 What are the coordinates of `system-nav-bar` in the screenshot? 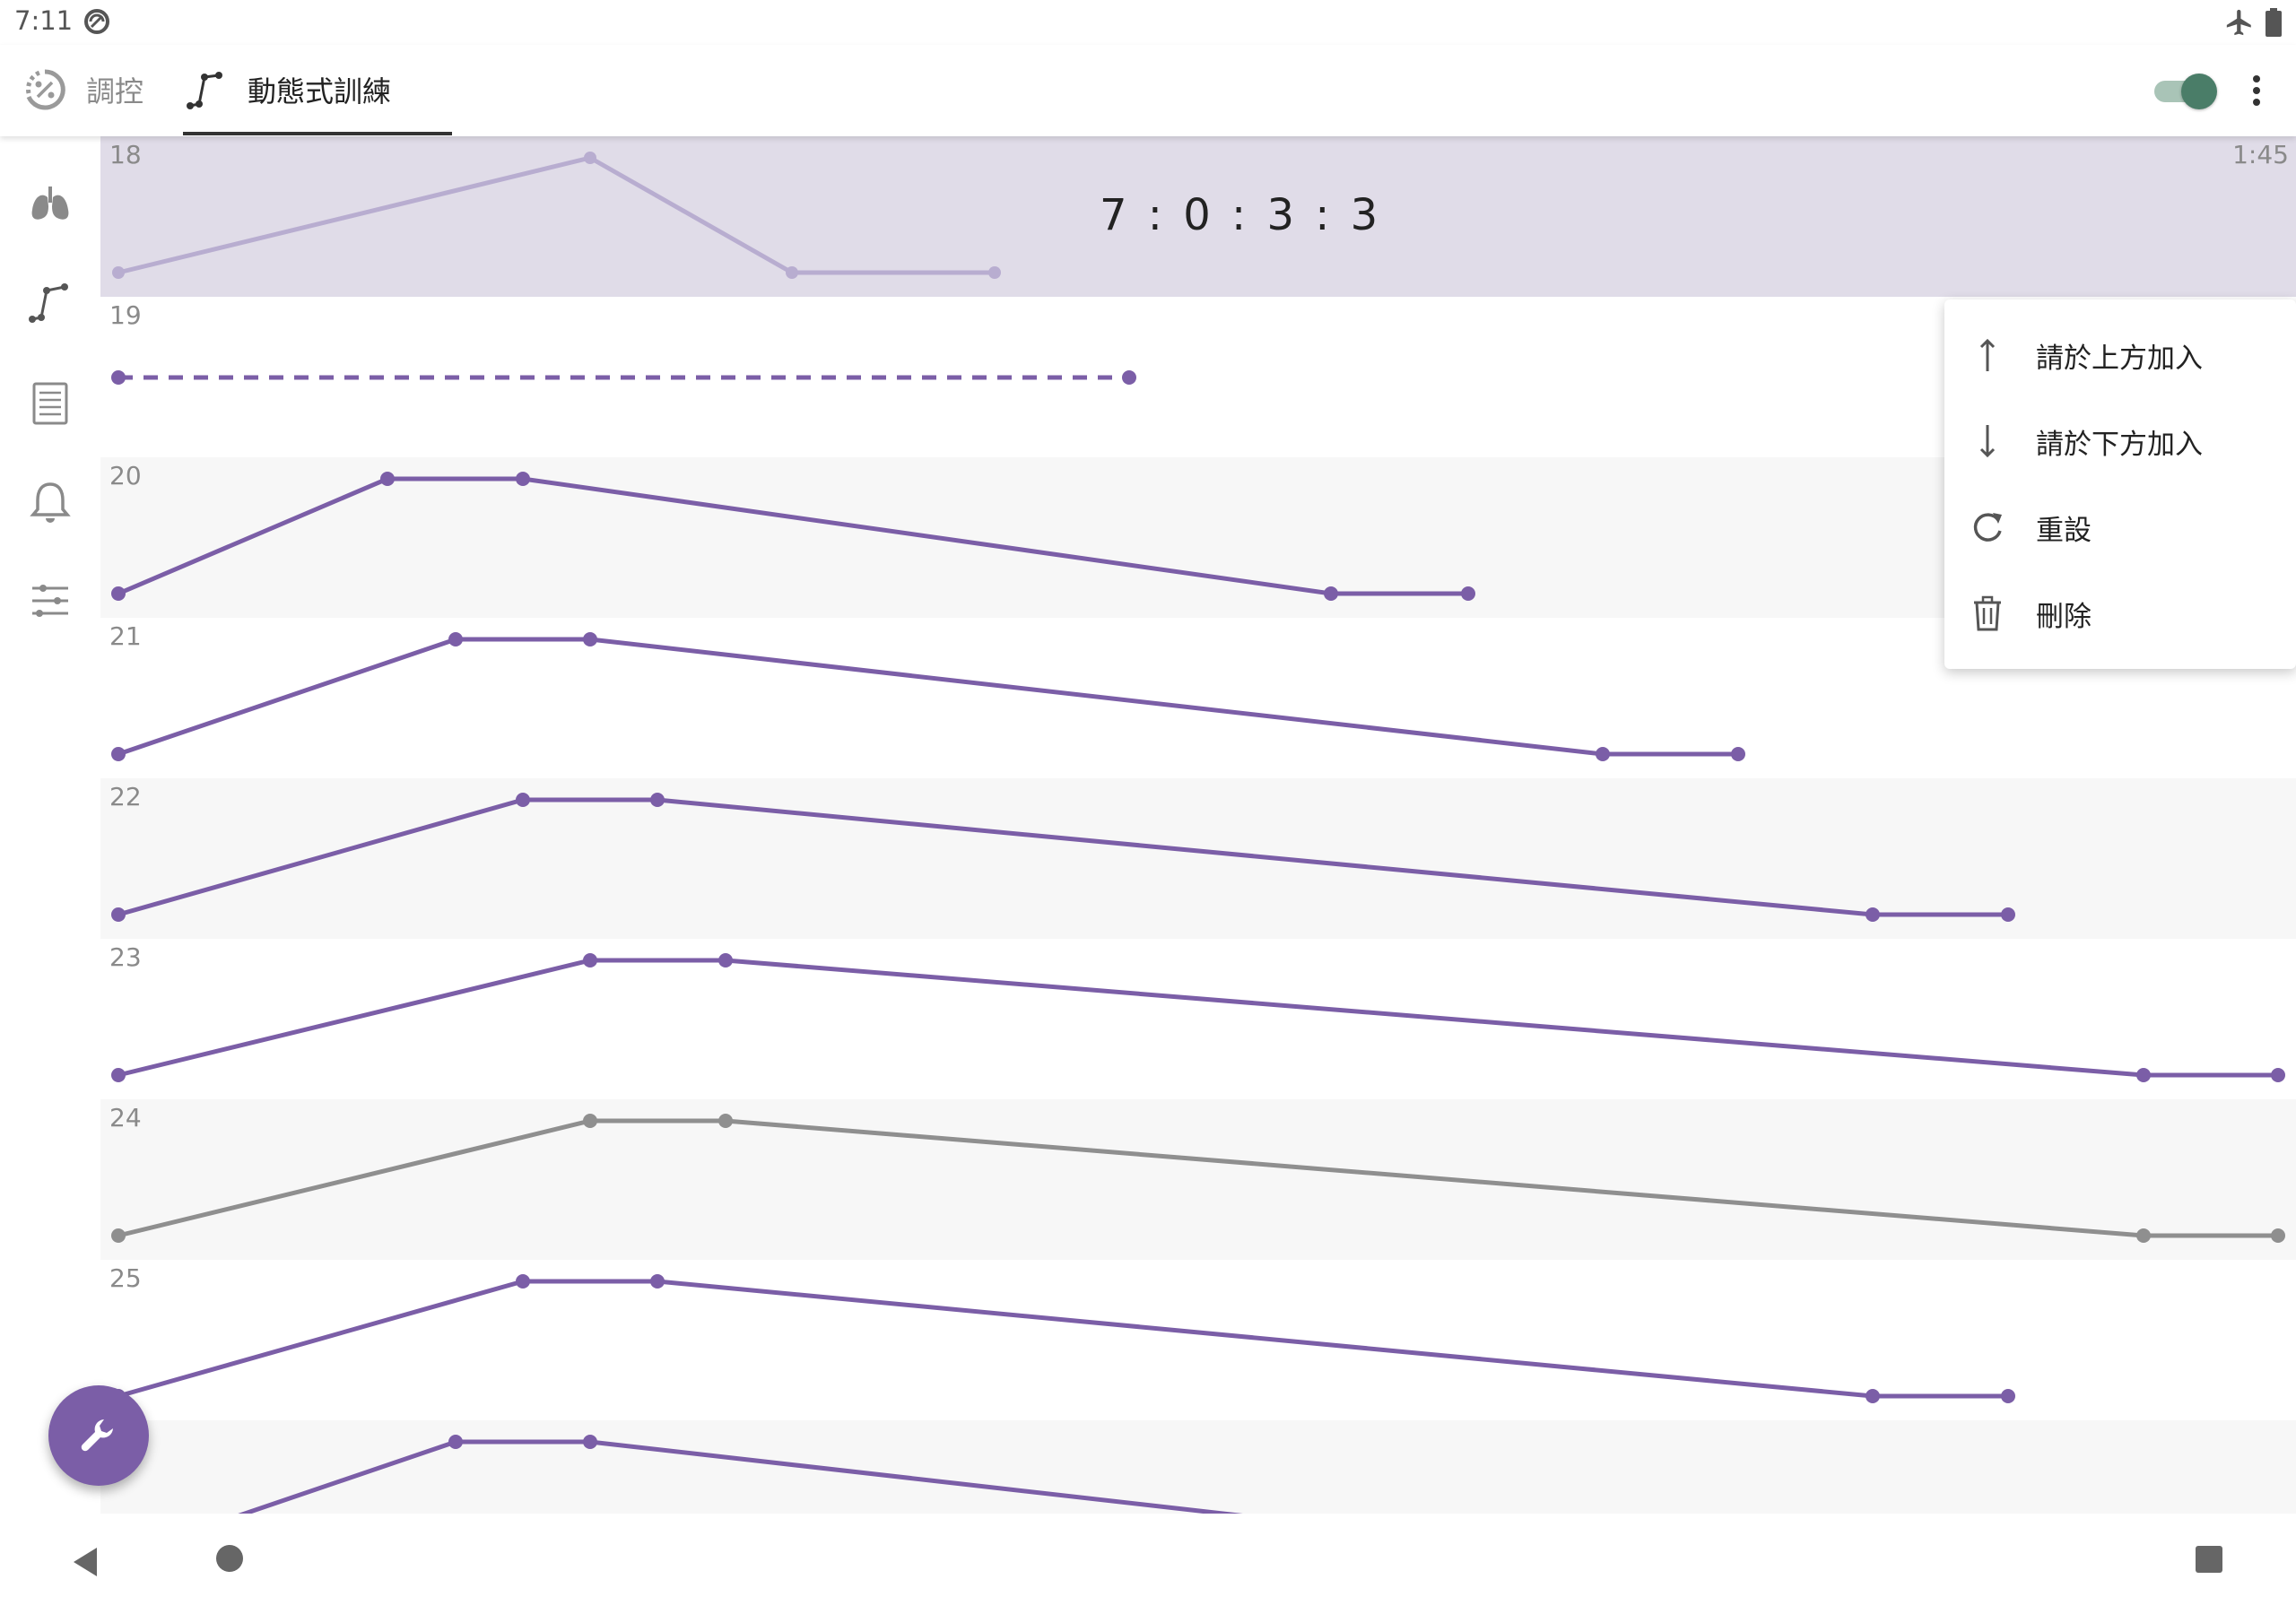 It's located at (1148, 1564).